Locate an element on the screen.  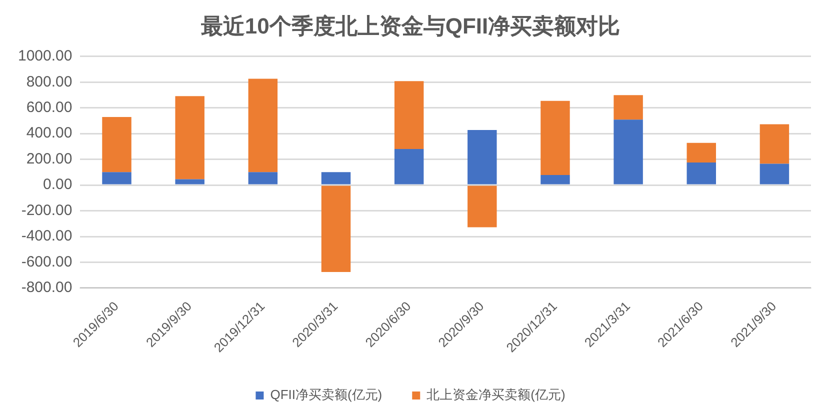
y-tick-label: -400.00 is located at coordinates (46, 236).